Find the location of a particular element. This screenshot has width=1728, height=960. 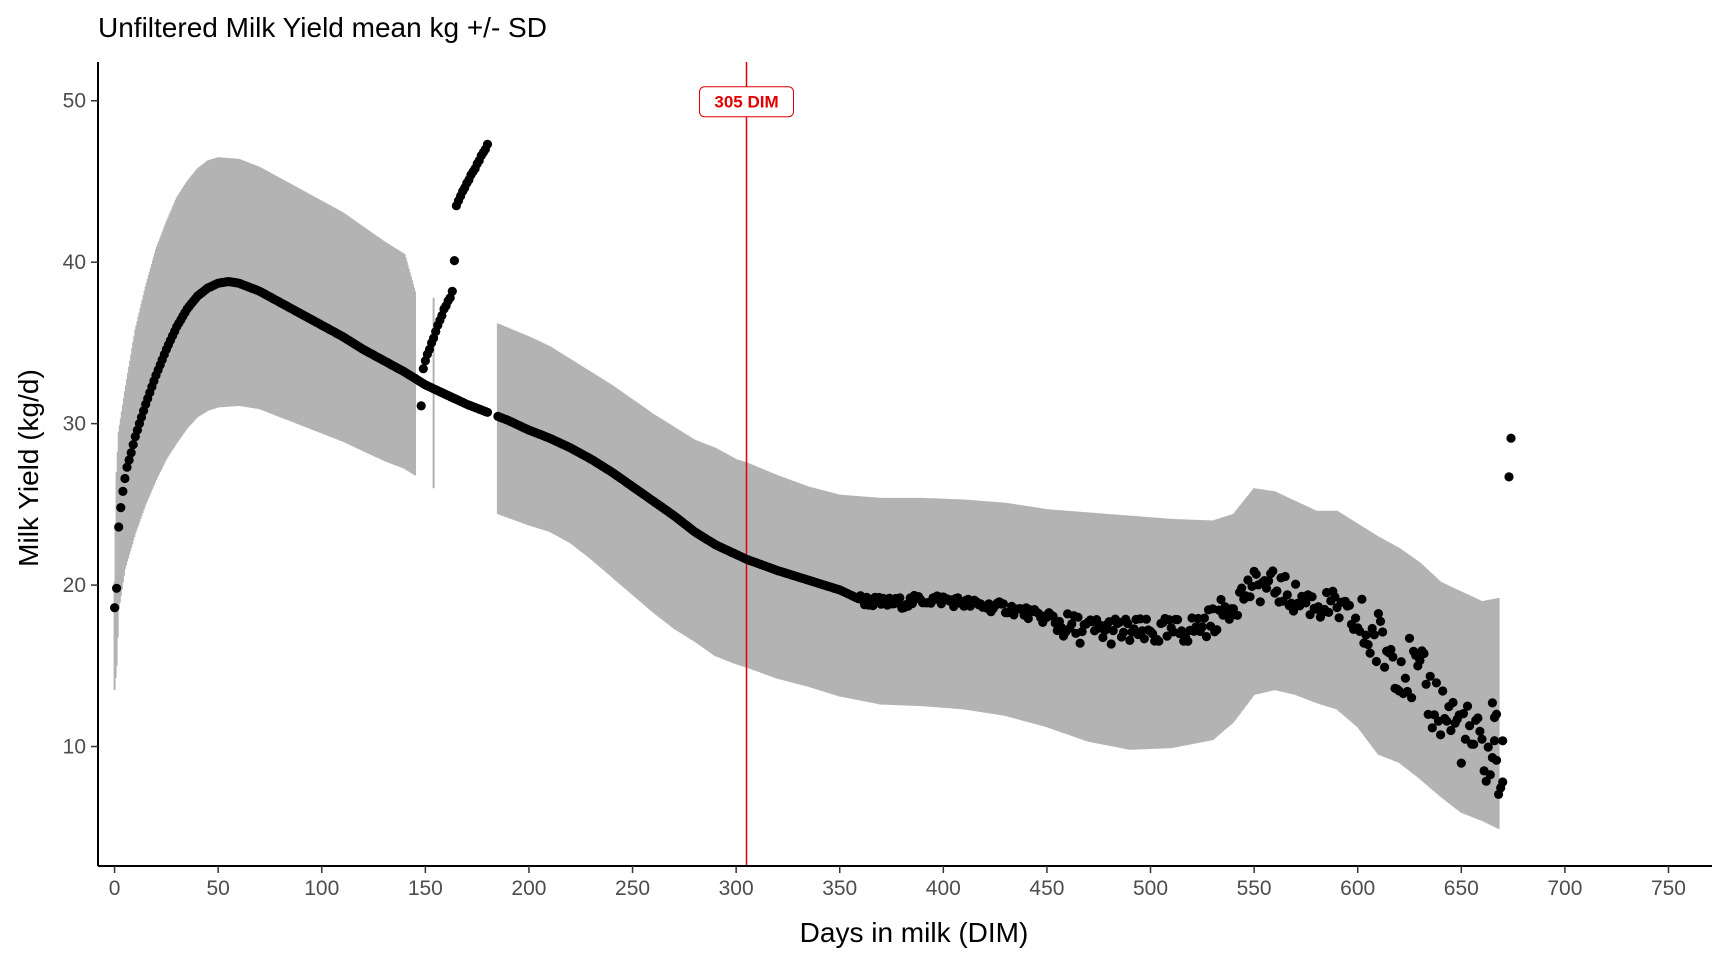

x-tick-label: 0 is located at coordinates (115, 888).